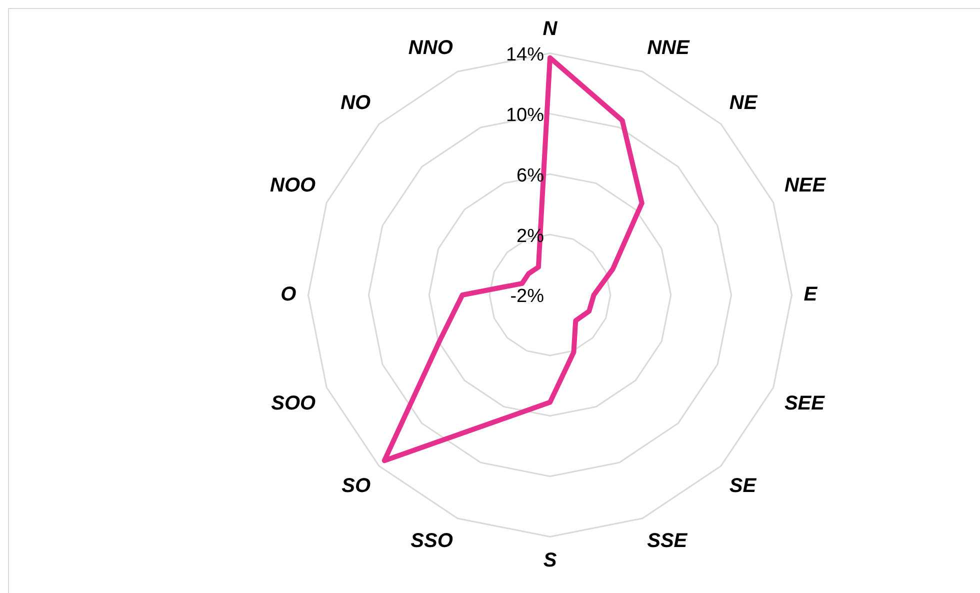 The image size is (980, 593). I want to click on spoke-label: O, so click(288, 295).